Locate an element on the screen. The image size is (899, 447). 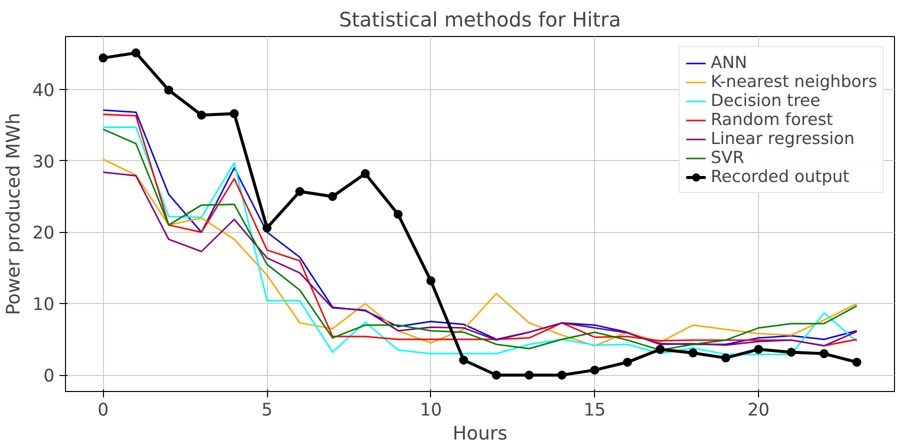
x-tick-label: 15 is located at coordinates (595, 410).